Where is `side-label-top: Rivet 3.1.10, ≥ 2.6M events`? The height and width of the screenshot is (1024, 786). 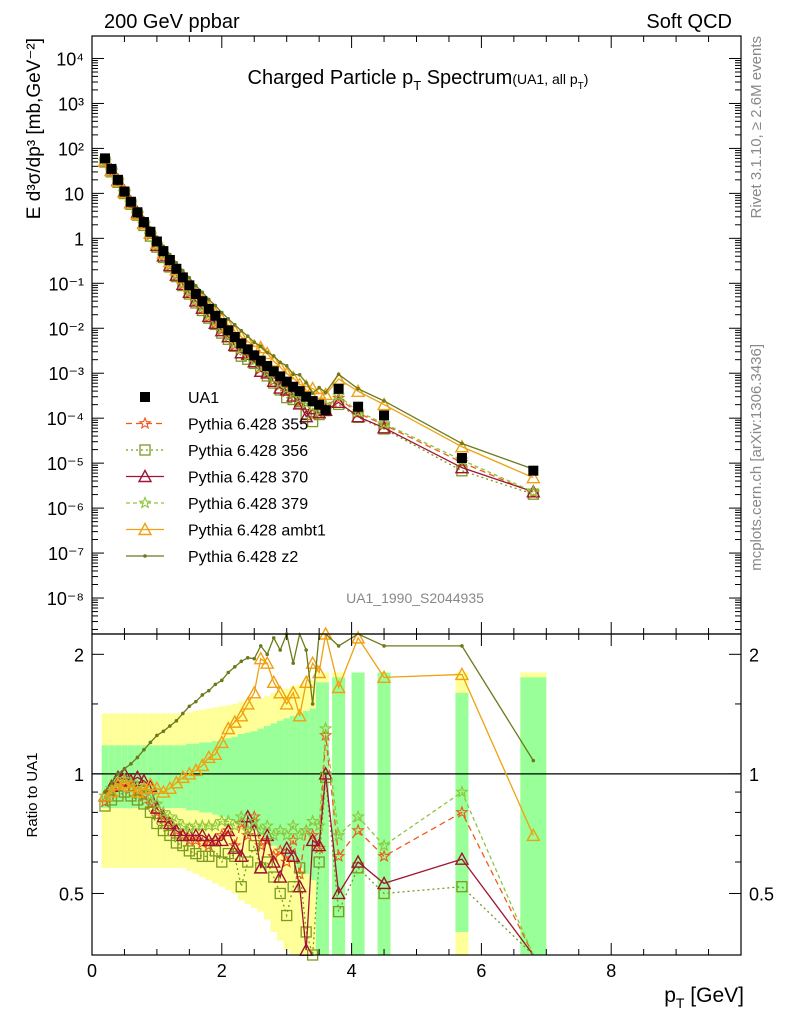 side-label-top: Rivet 3.1.10, ≥ 2.6M events is located at coordinates (756, 127).